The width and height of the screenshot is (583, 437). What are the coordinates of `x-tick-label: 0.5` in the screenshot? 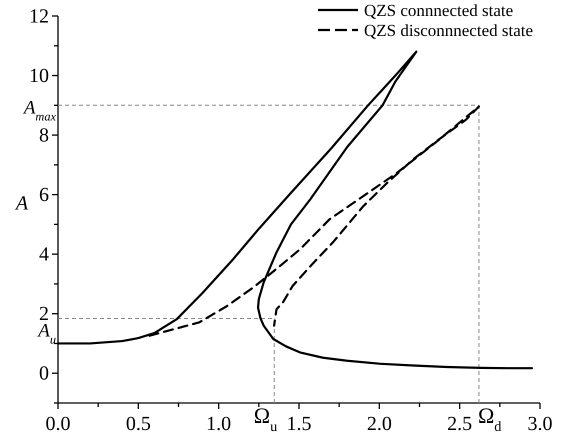 It's located at (138, 424).